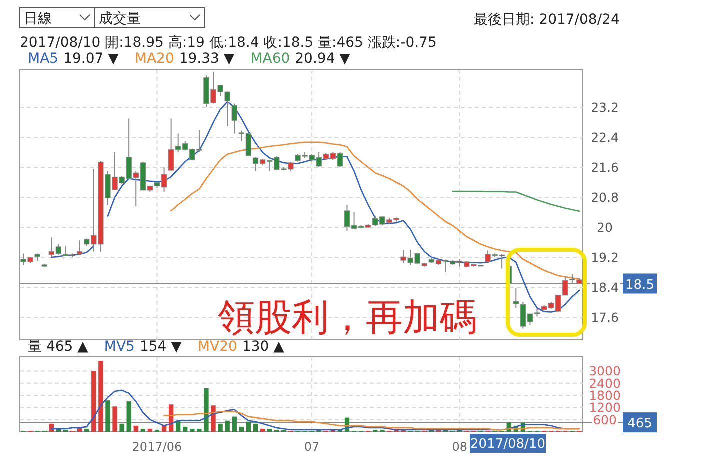 The image size is (720, 469). What do you see at coordinates (38, 19) in the screenshot?
I see `text: 日線` at bounding box center [38, 19].